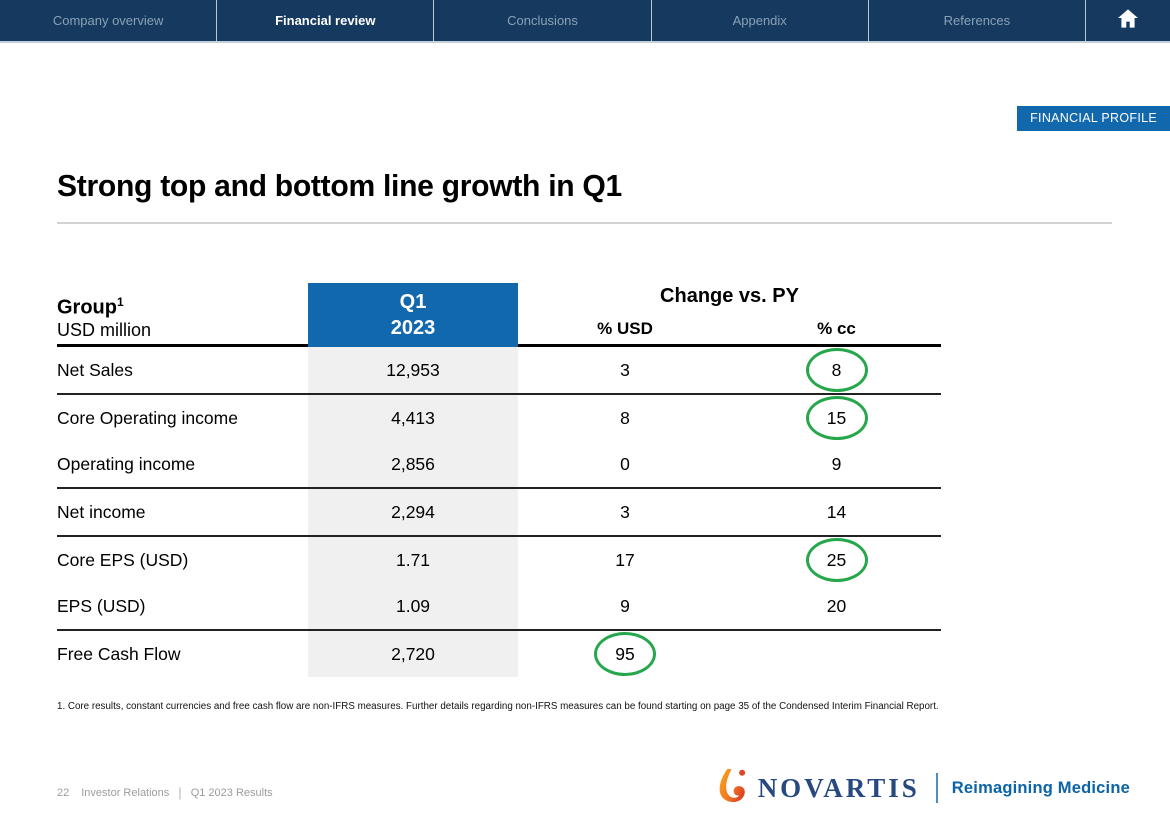  Describe the element at coordinates (978, 20) in the screenshot. I see `nav-tab-references: References` at that location.